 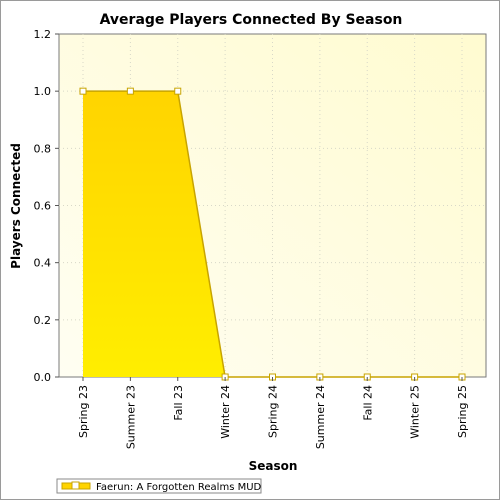 I want to click on y-tick-label: 0.4, so click(x=43, y=263).